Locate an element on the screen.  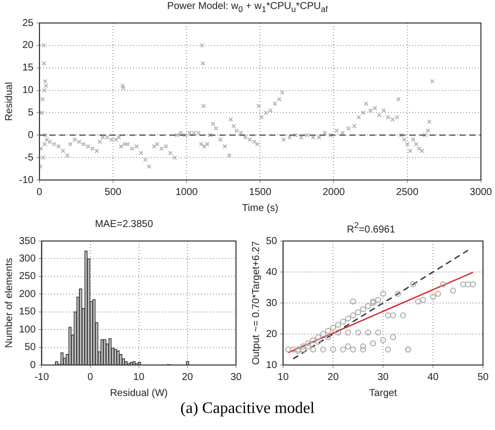
y-tick-label: 40 is located at coordinates (272, 272).